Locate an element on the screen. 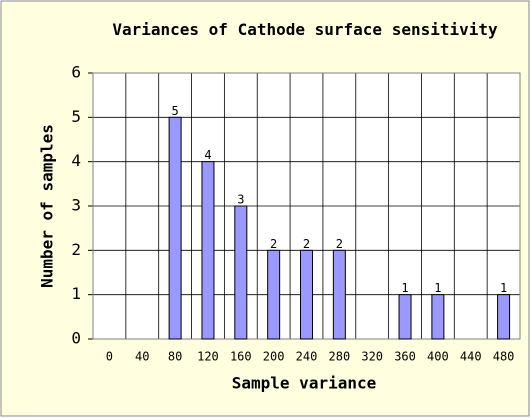 Image resolution: width=531 pixels, height=418 pixels. data-label: 5 is located at coordinates (174, 111).